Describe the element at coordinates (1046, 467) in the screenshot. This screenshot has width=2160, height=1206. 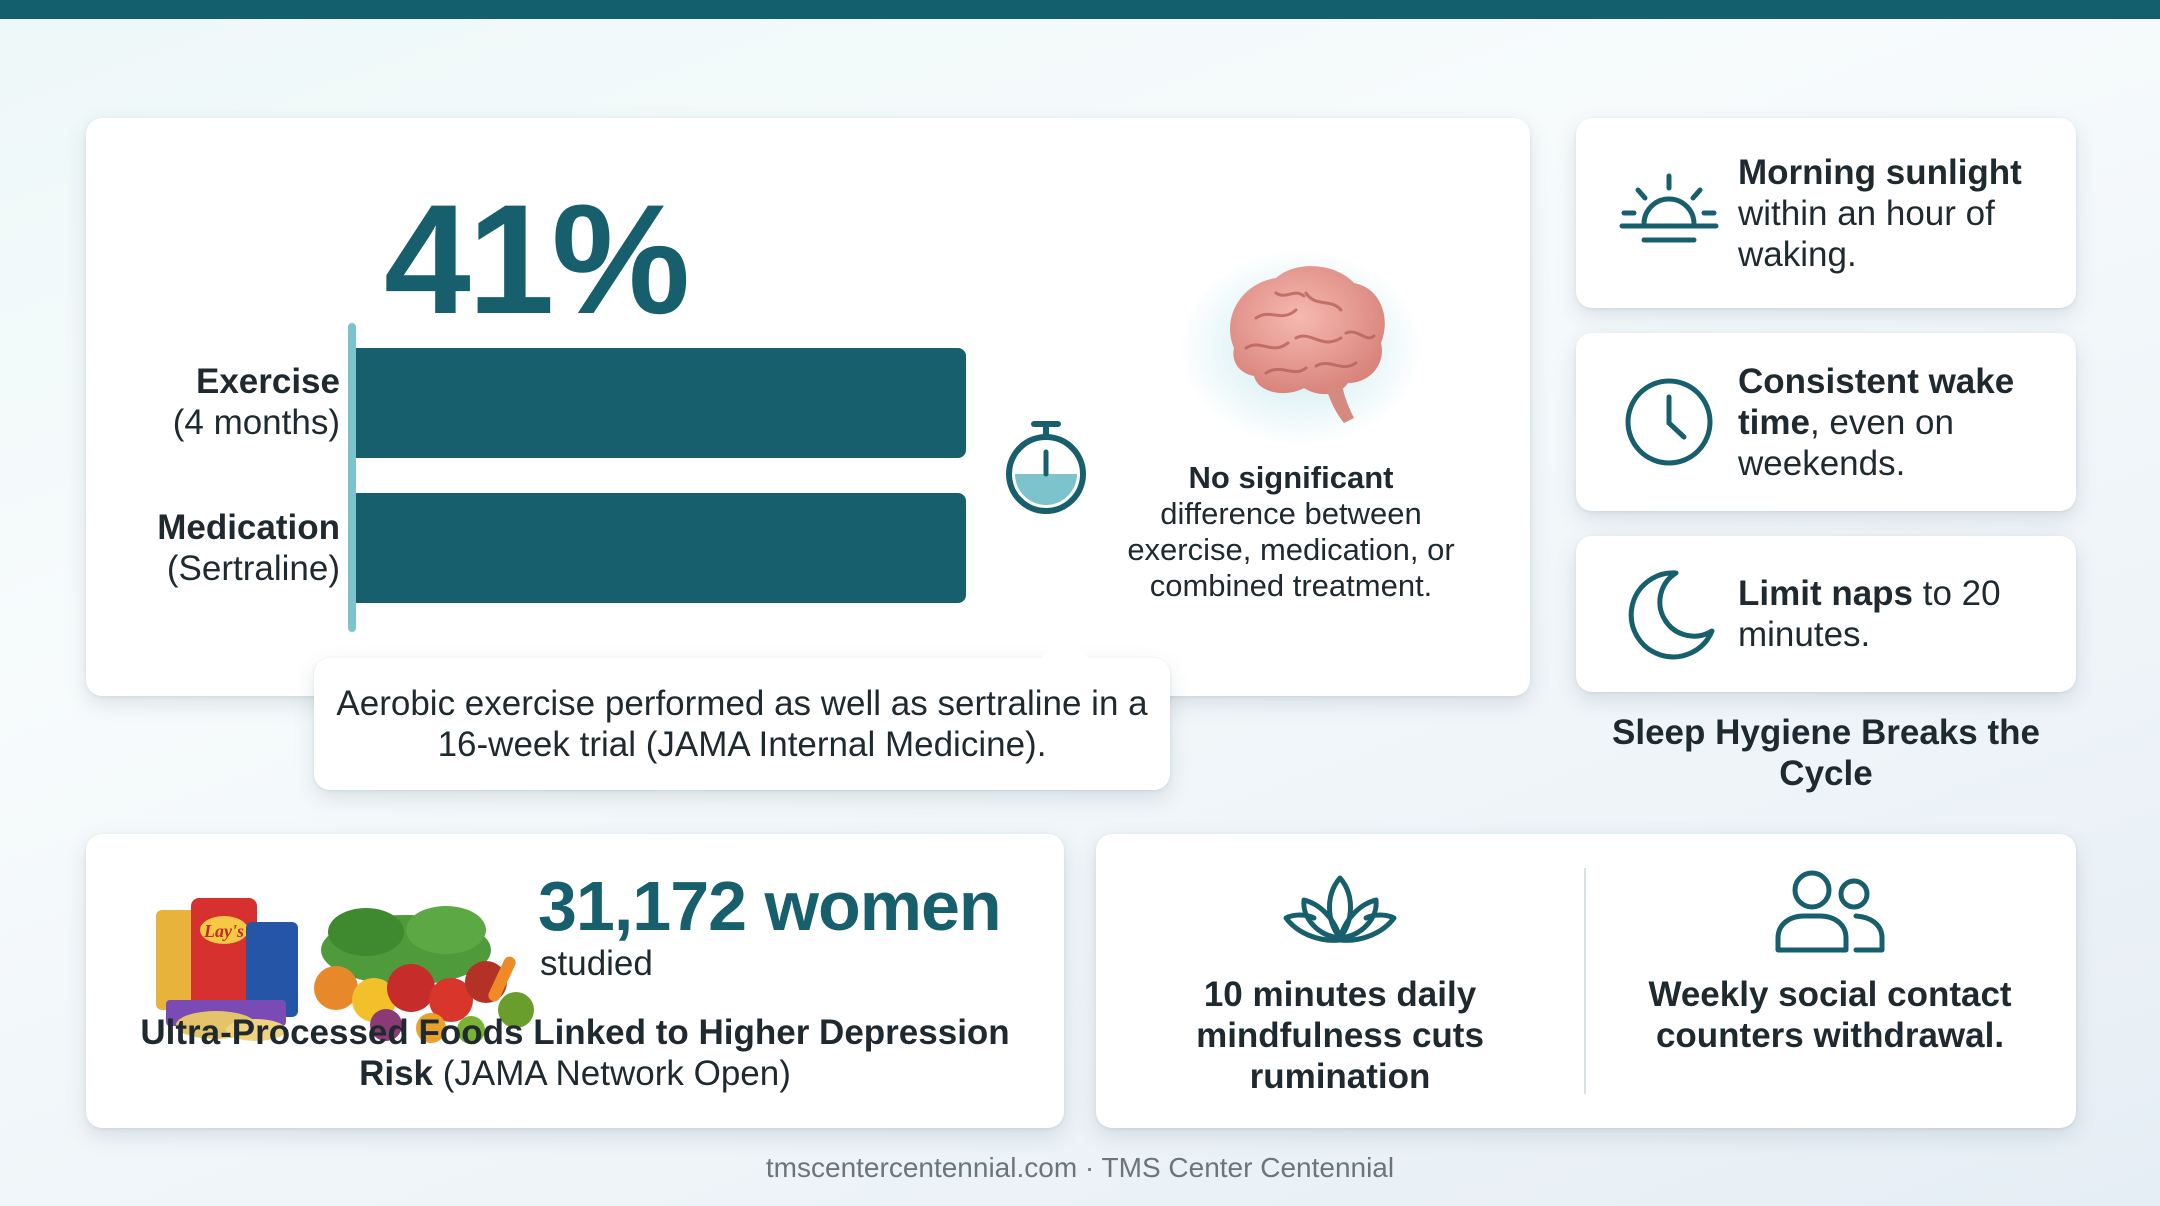
I see `stopwatch-icon` at that location.